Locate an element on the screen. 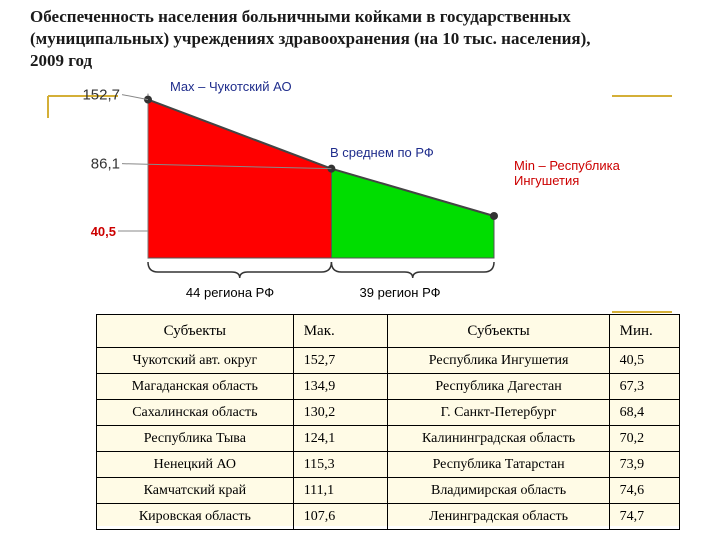 The width and height of the screenshot is (720, 540). tick-label-min: 40,5 is located at coordinates (103, 231).